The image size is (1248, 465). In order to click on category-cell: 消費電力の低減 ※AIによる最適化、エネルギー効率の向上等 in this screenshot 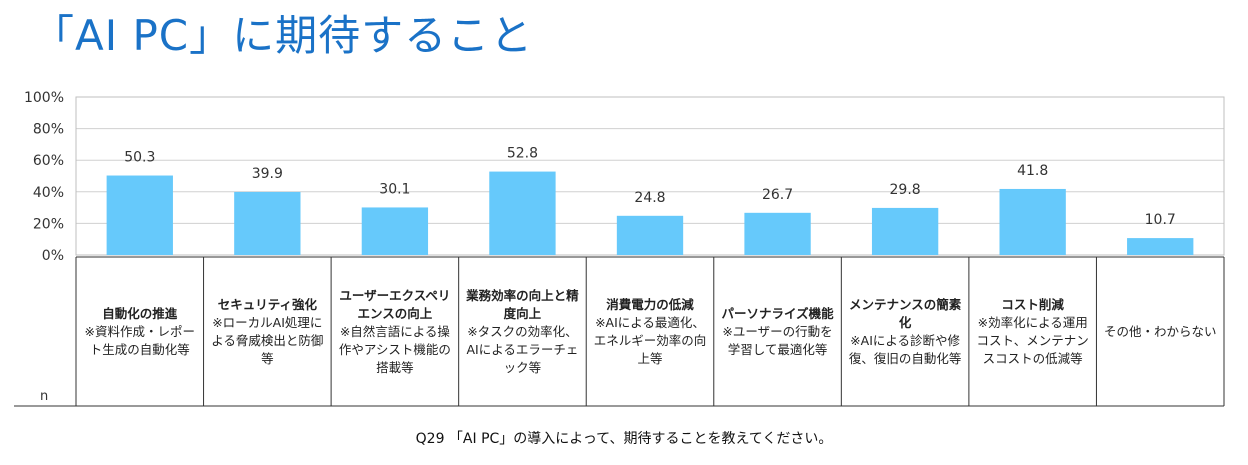, I will do `click(650, 332)`.